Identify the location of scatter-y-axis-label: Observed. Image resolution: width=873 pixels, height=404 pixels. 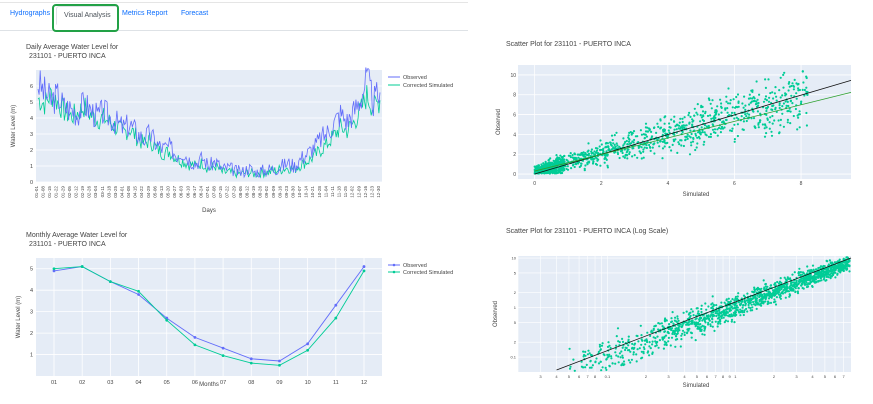
(499, 122).